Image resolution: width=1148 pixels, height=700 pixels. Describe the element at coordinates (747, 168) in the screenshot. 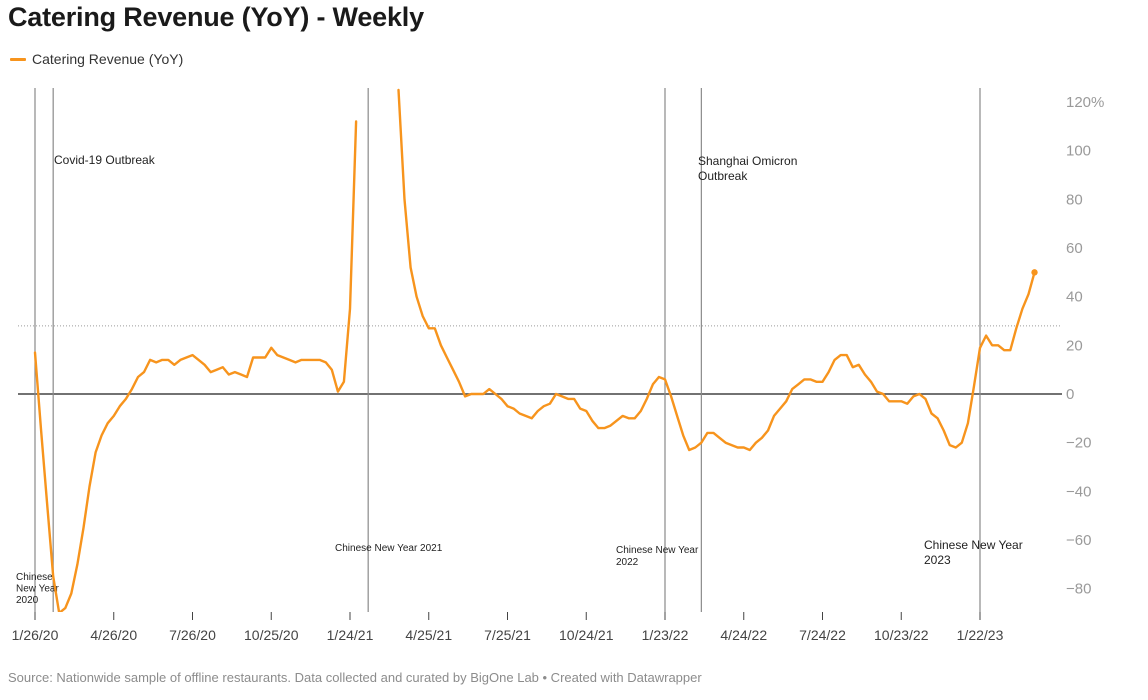

I see `event-annotation: Shanghai Omicron Outbreak` at that location.